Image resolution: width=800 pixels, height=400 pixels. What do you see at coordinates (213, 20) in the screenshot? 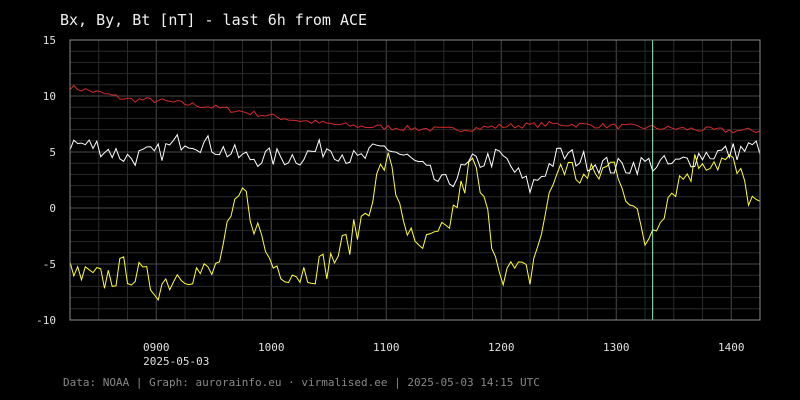
I see `chart-title: Bx, By, Bt [nT] - last 6h from ACE` at bounding box center [213, 20].